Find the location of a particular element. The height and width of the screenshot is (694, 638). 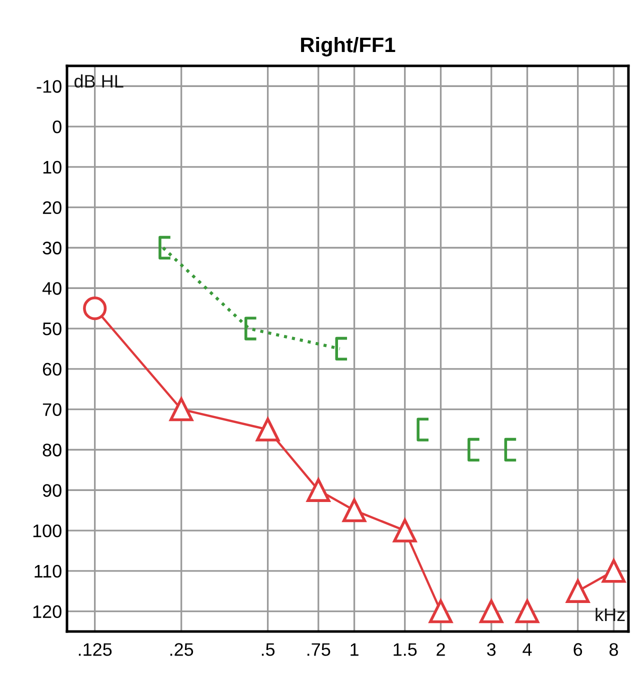

y-tick-label: 20 is located at coordinates (52, 207).